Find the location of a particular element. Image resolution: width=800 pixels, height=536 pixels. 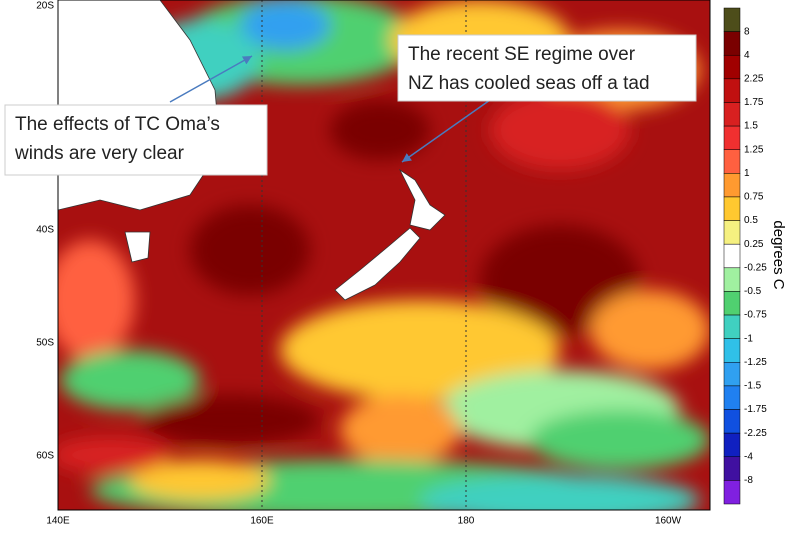

lat-label: 20S is located at coordinates (45, 6).